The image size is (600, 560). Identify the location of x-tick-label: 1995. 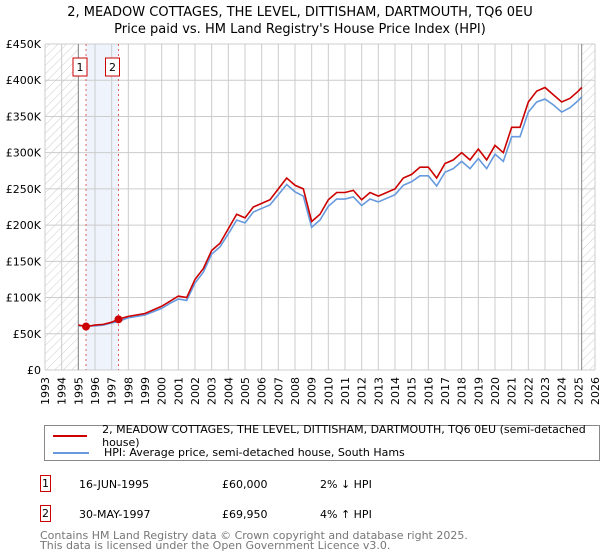
(78, 391).